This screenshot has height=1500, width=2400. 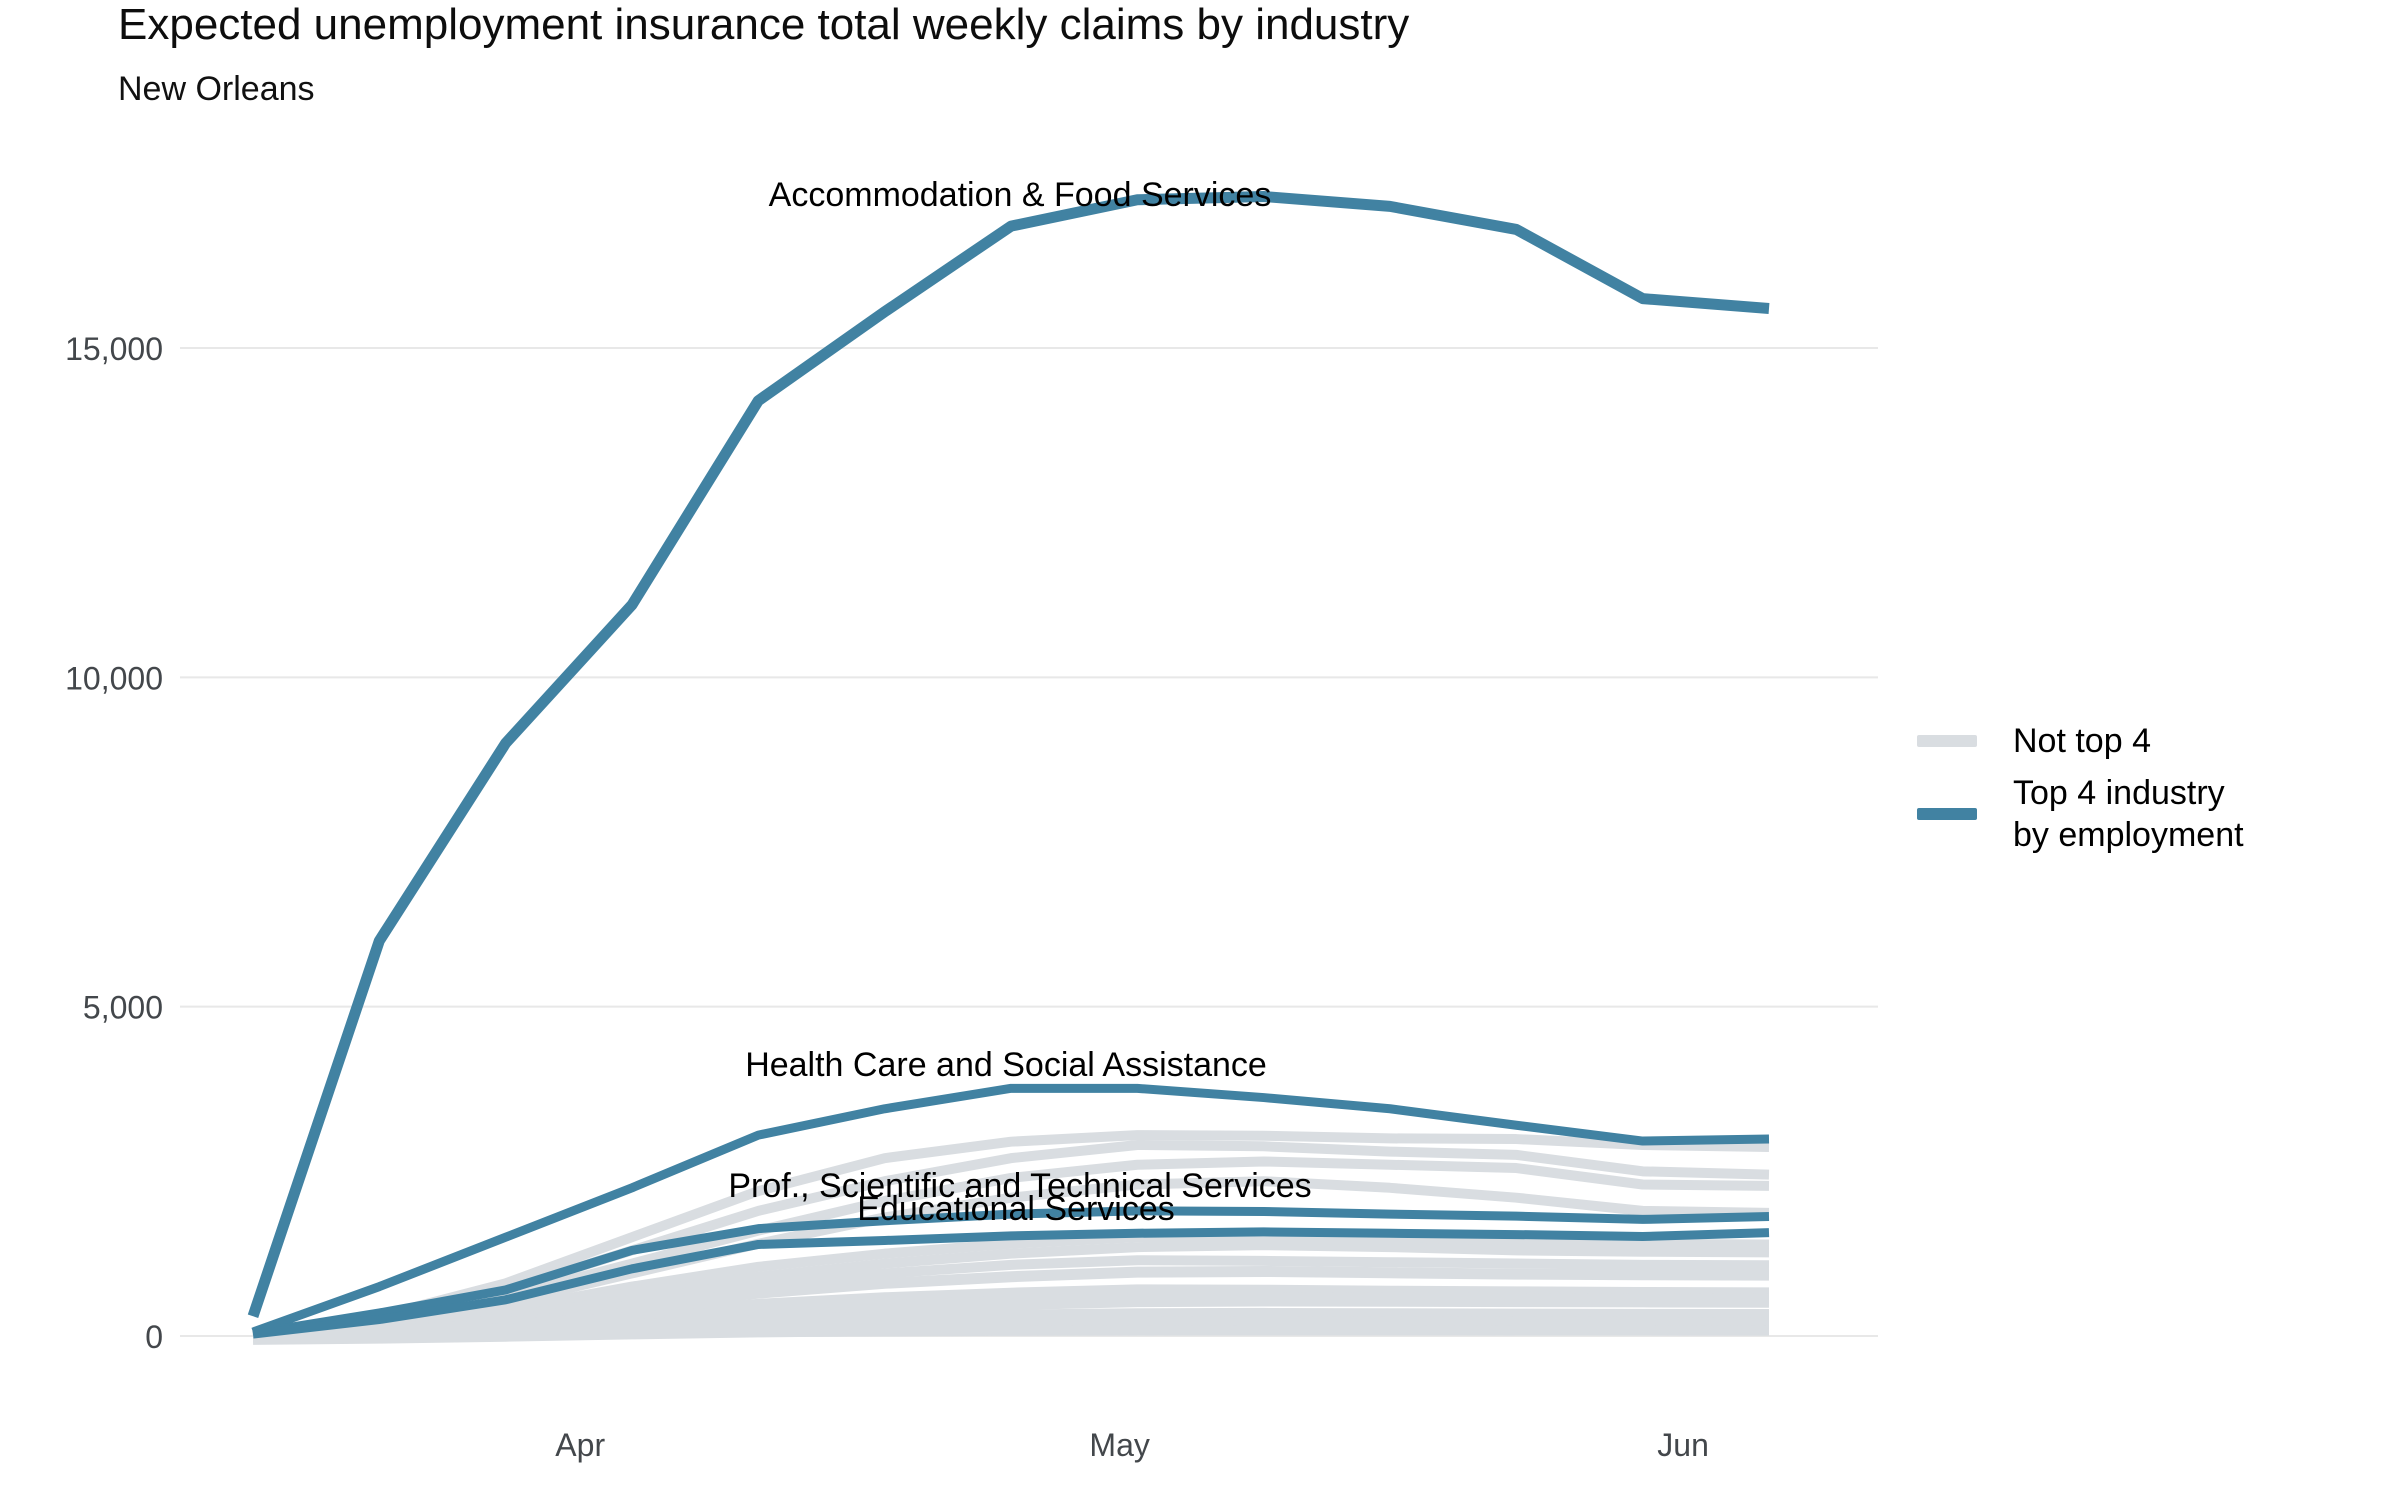 What do you see at coordinates (154, 1337) in the screenshot?
I see `y-tick-label-0: 0` at bounding box center [154, 1337].